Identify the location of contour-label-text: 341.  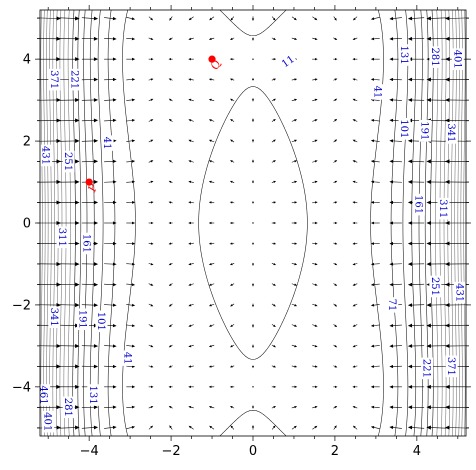
(53, 317).